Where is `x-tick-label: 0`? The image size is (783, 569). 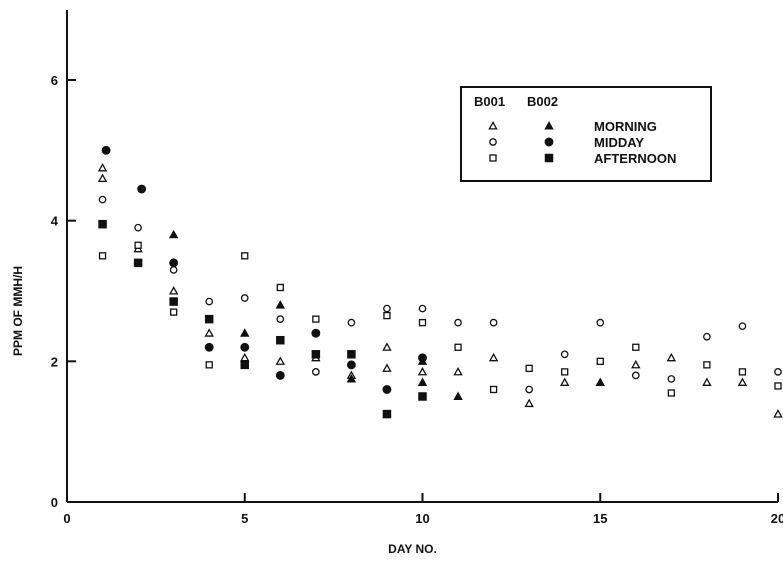
x-tick-label: 0 is located at coordinates (66, 518).